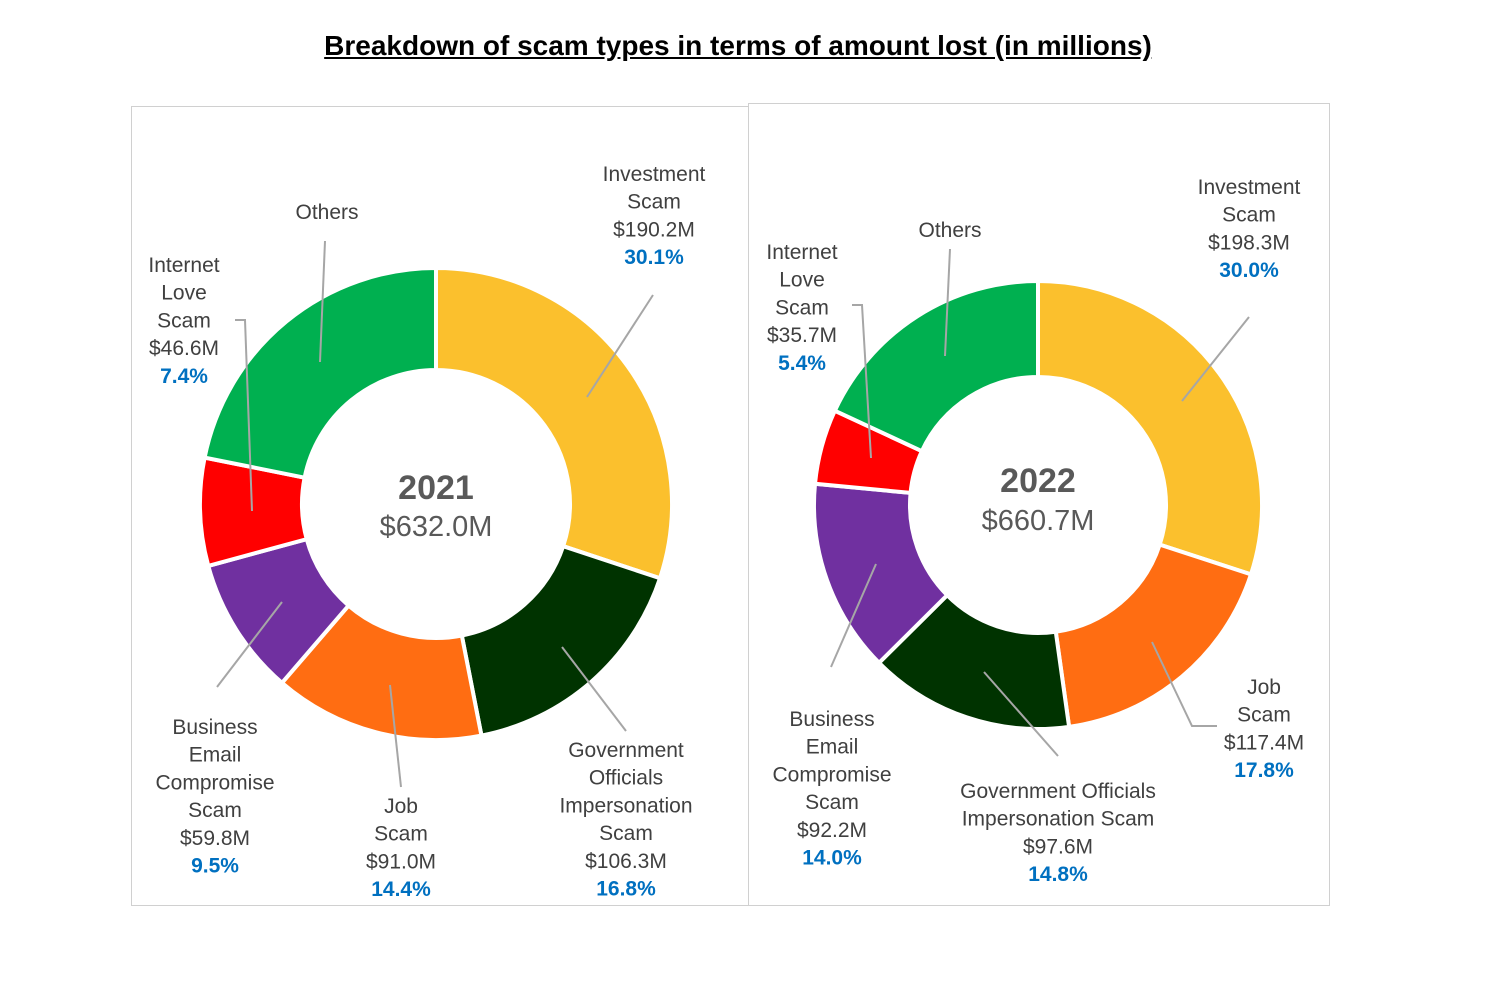  I want to click on leader-line-2022-government-officials-impersonation-scam, so click(1021, 714).